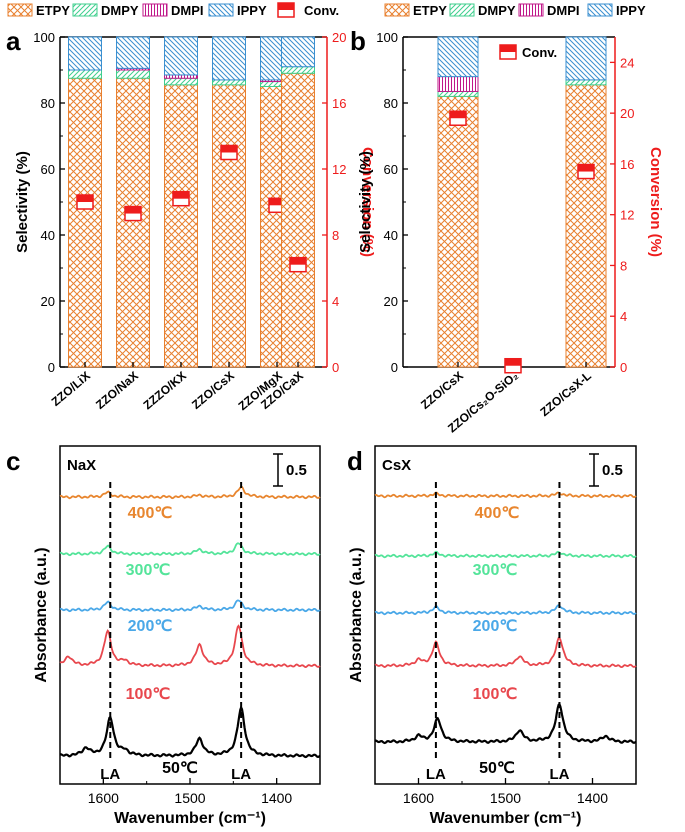 The width and height of the screenshot is (685, 832). What do you see at coordinates (600, 10) in the screenshot?
I see `legend-ippy-swatch` at bounding box center [600, 10].